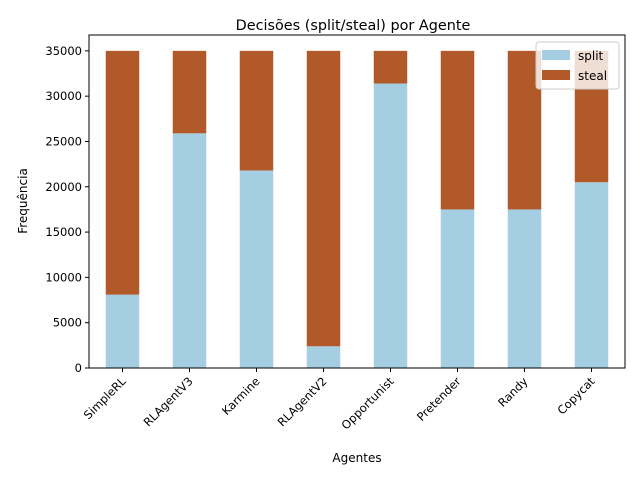 The height and width of the screenshot is (484, 640). What do you see at coordinates (168, 401) in the screenshot?
I see `x-tick-label: RLAgentV3` at bounding box center [168, 401].